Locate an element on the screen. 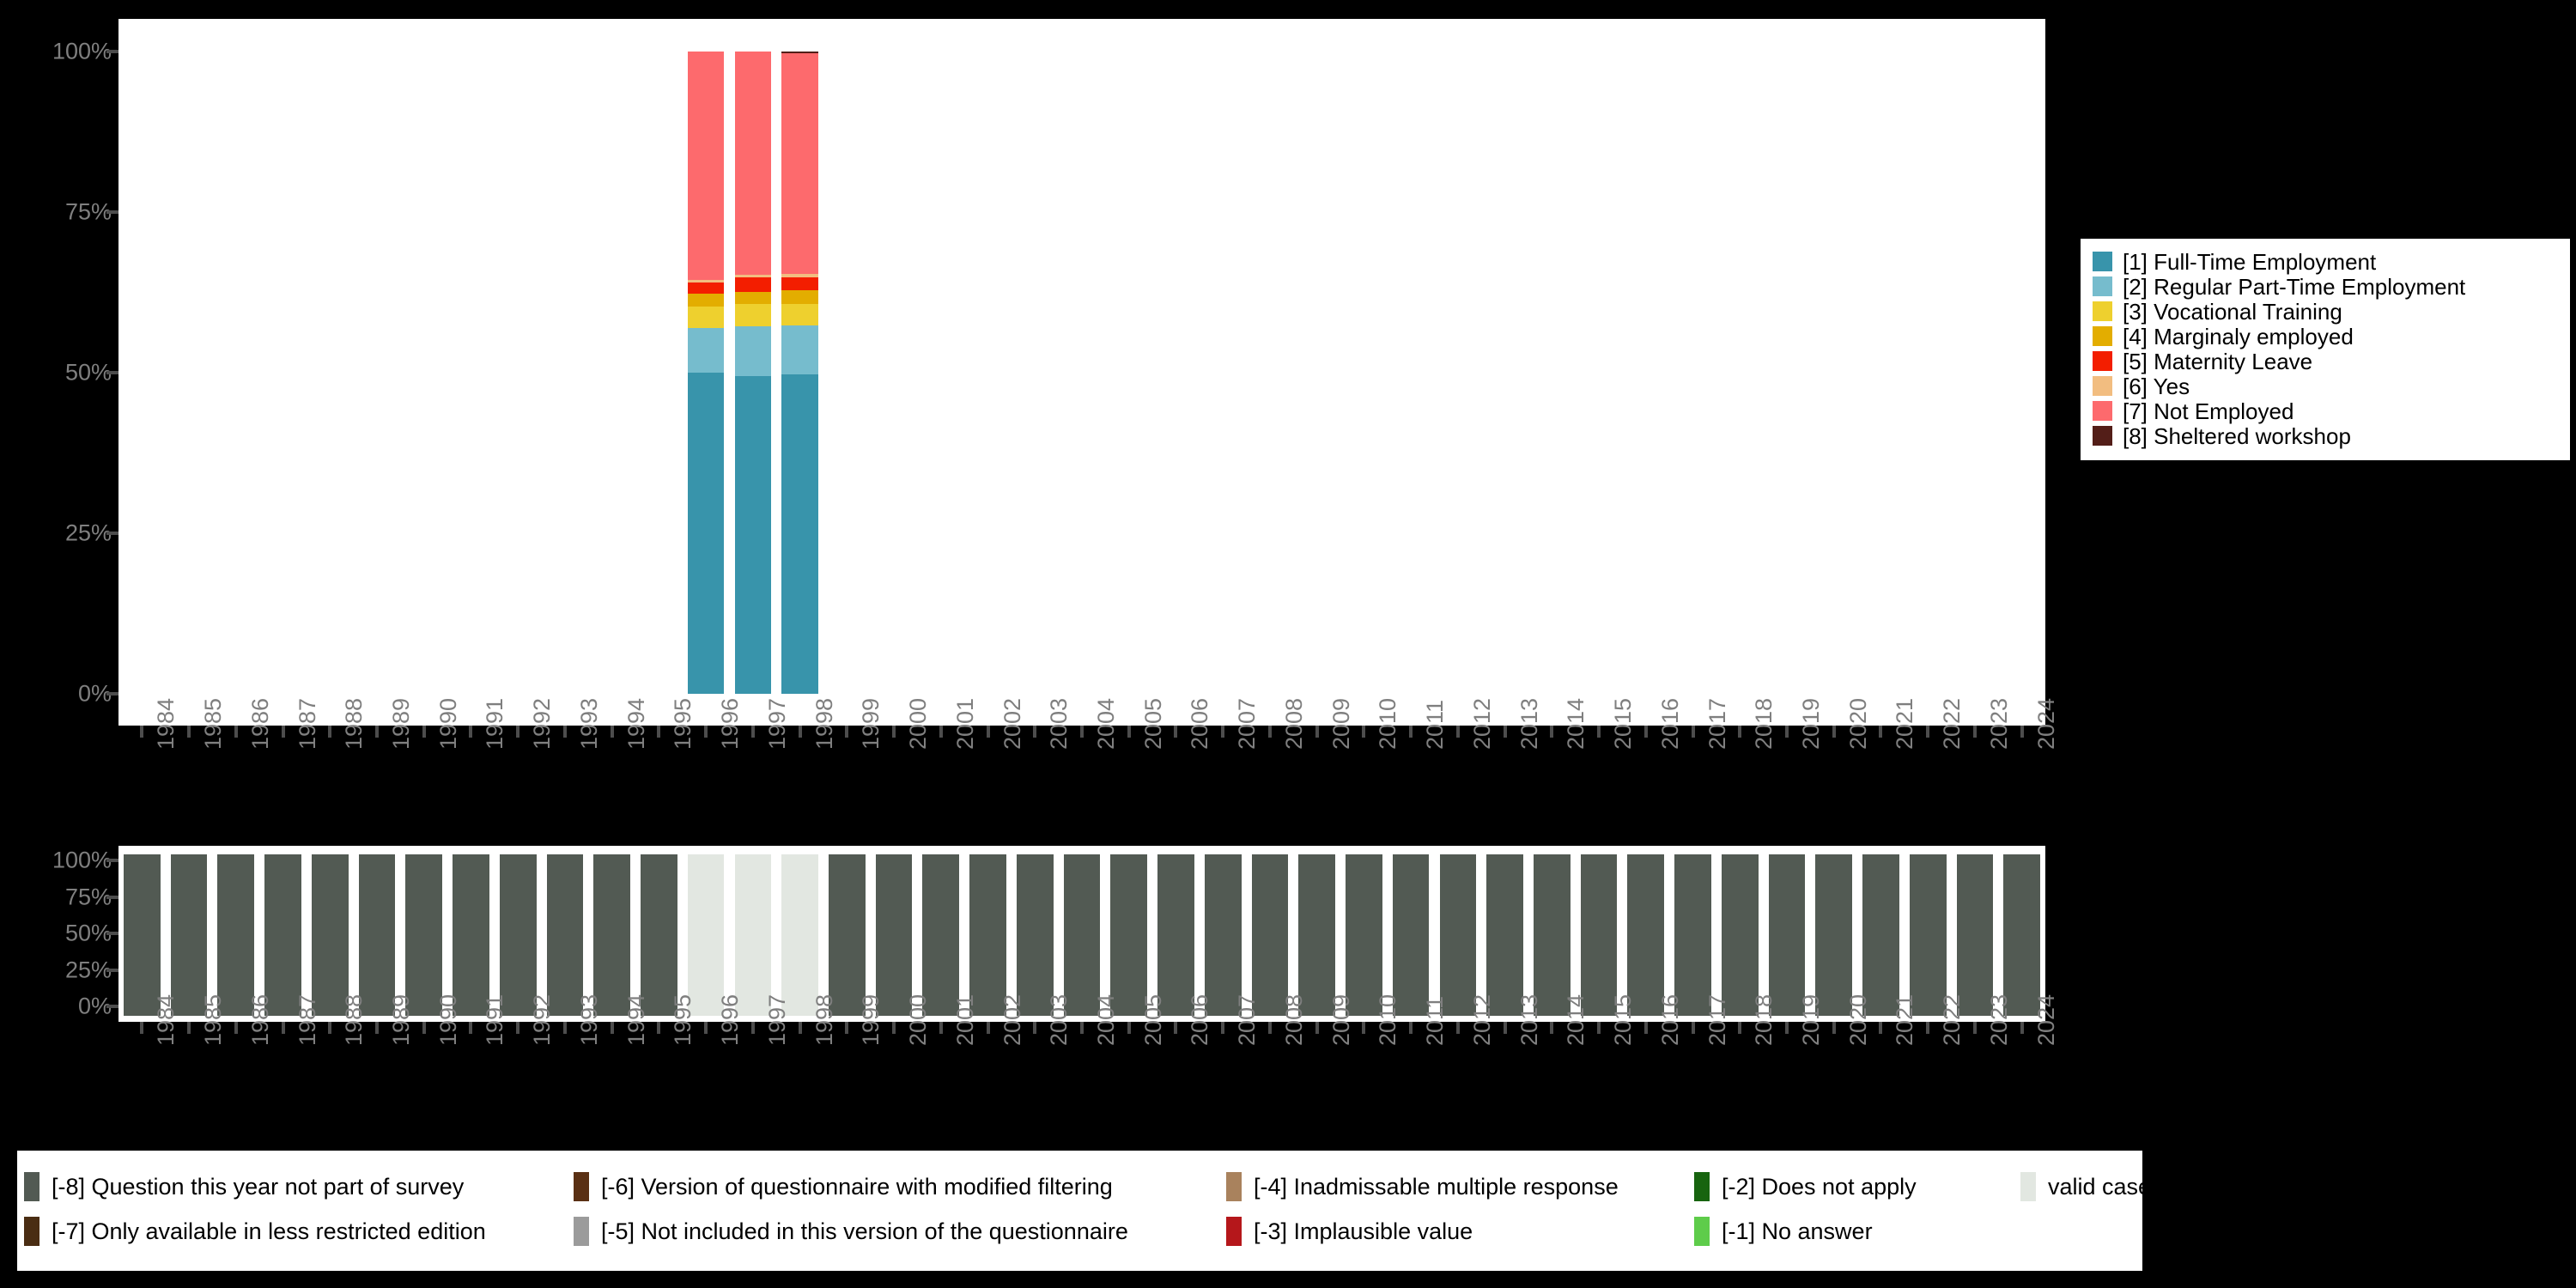 This screenshot has height=1288, width=2576. validity-x-tick-label: 1999 is located at coordinates (871, 1020).